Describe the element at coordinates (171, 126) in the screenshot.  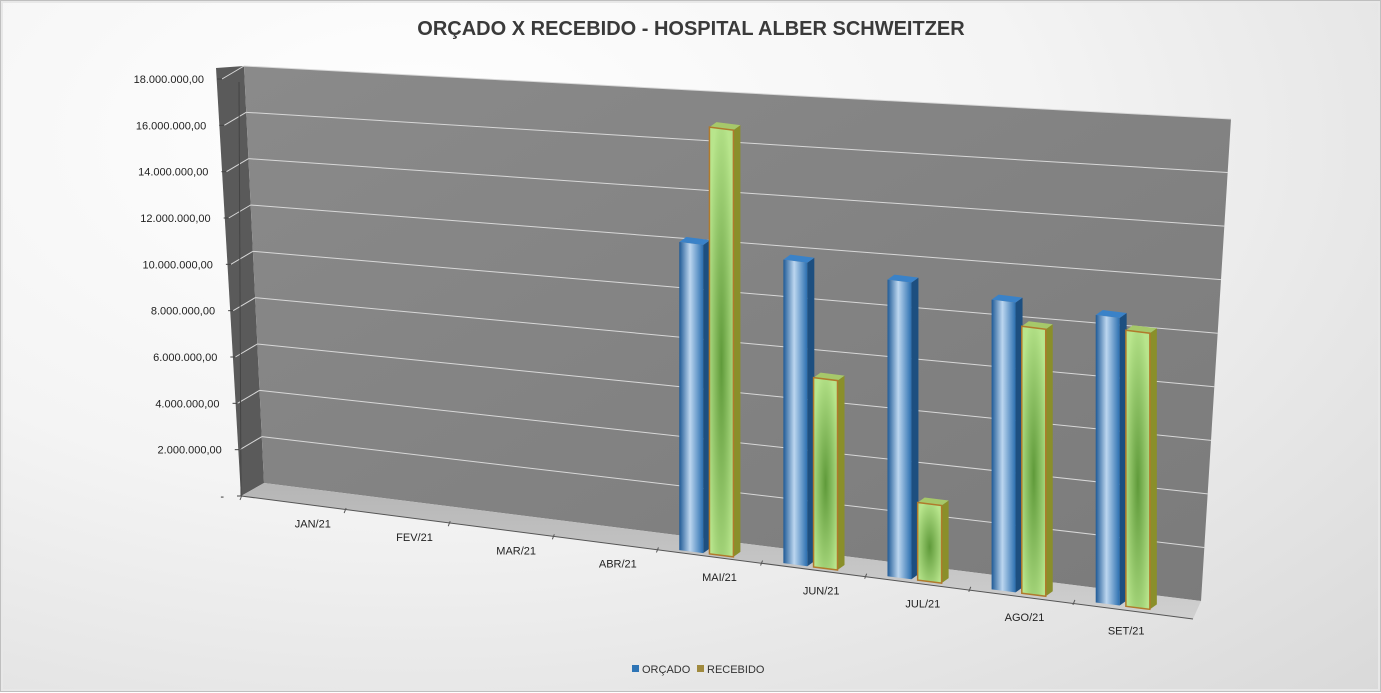
I see `y-tick-label: 16.000.000,00` at that location.